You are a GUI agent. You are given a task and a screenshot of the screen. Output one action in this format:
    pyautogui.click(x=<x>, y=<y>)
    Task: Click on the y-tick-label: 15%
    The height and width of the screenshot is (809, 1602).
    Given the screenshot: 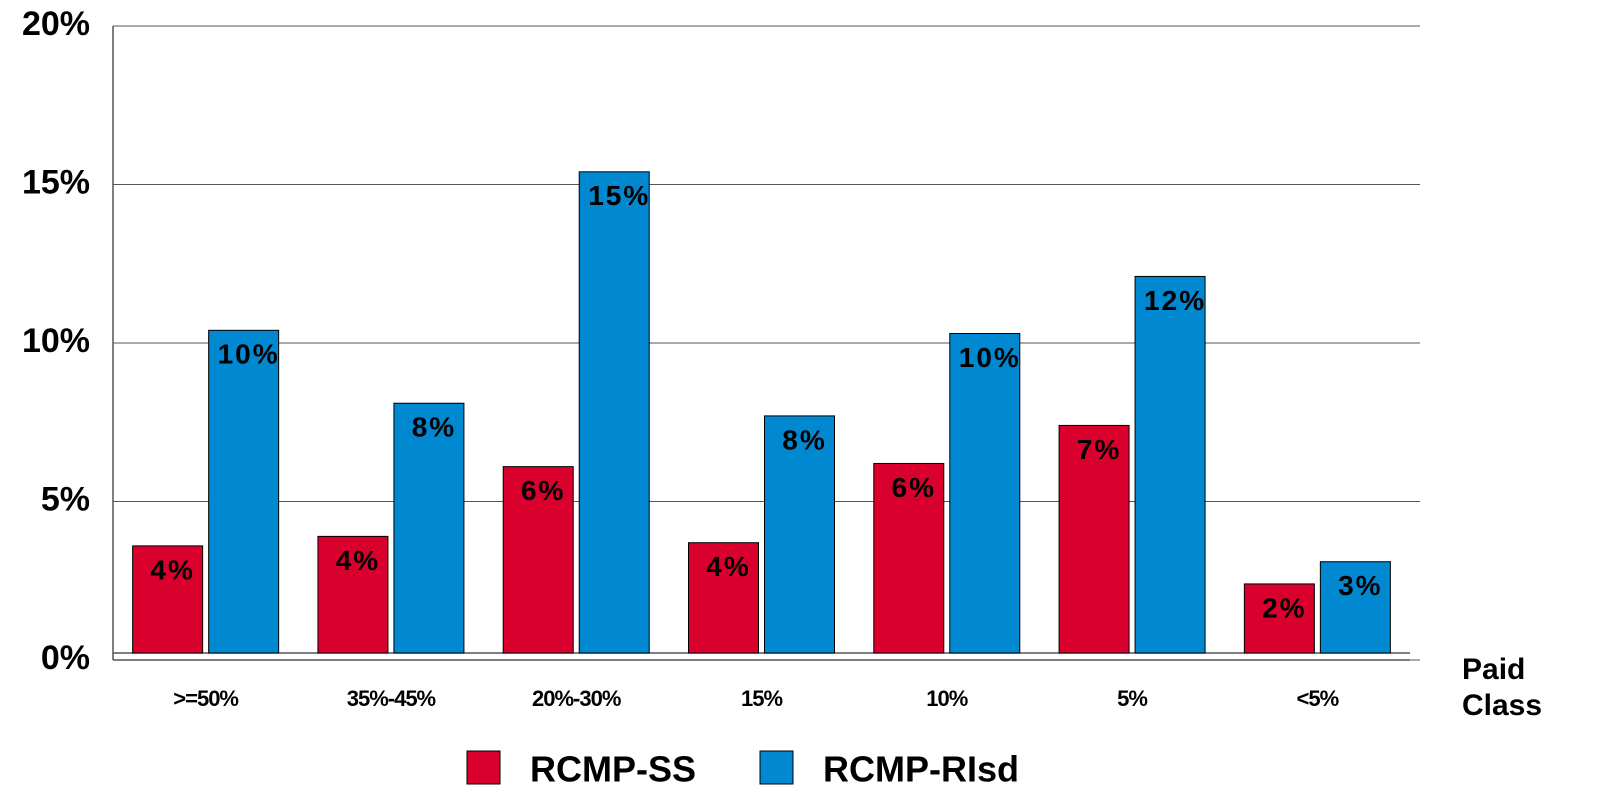 What is the action you would take?
    pyautogui.click(x=56, y=182)
    